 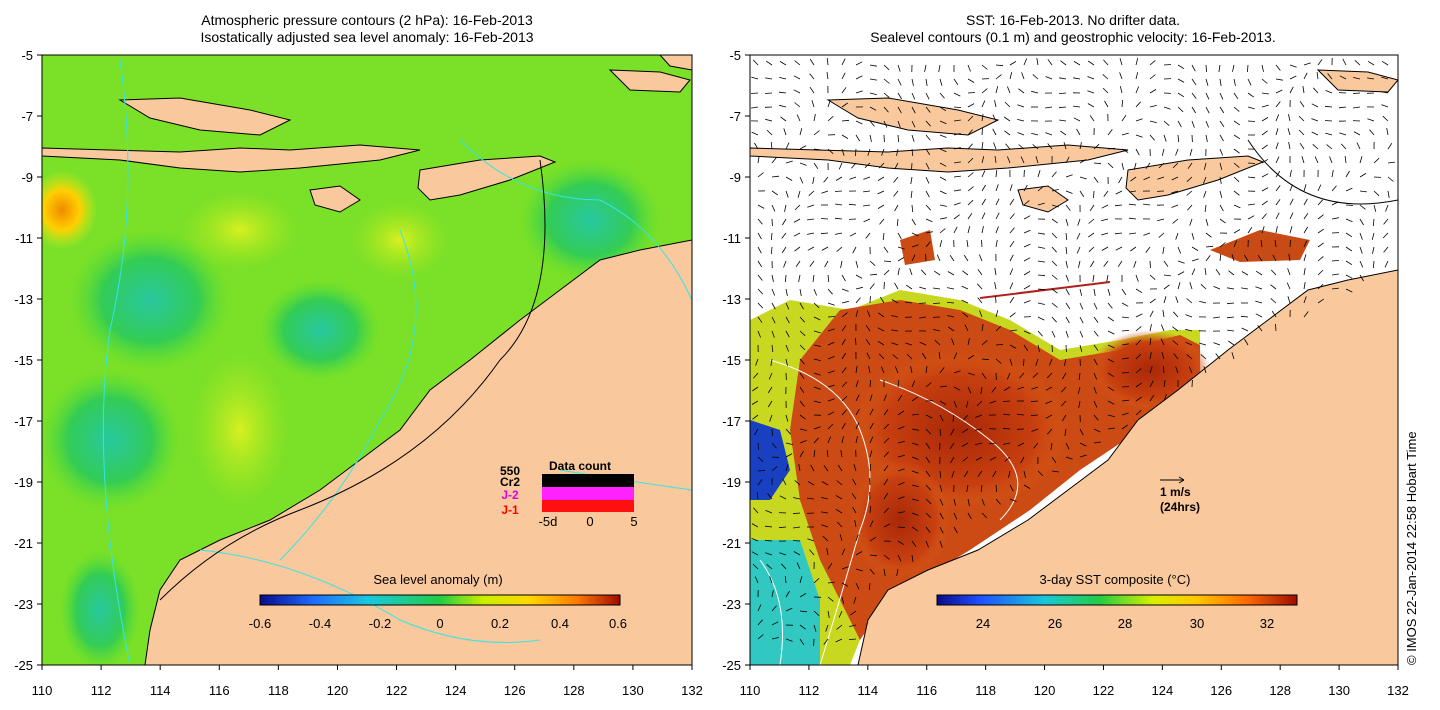 I want to click on pressure-contour, so click(x=348, y=395).